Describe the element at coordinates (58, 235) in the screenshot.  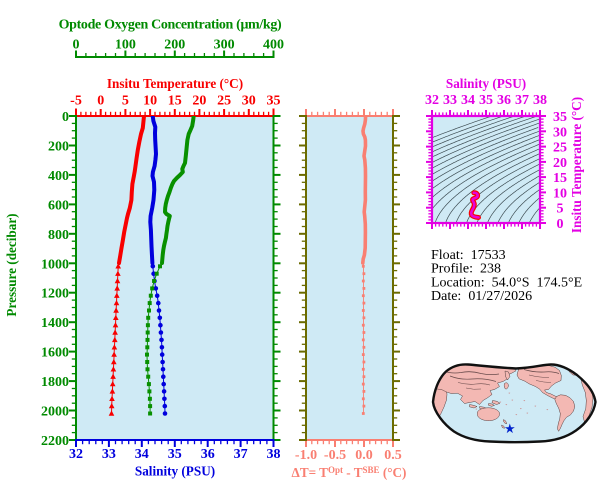
I see `svg-text: 800` at that location.